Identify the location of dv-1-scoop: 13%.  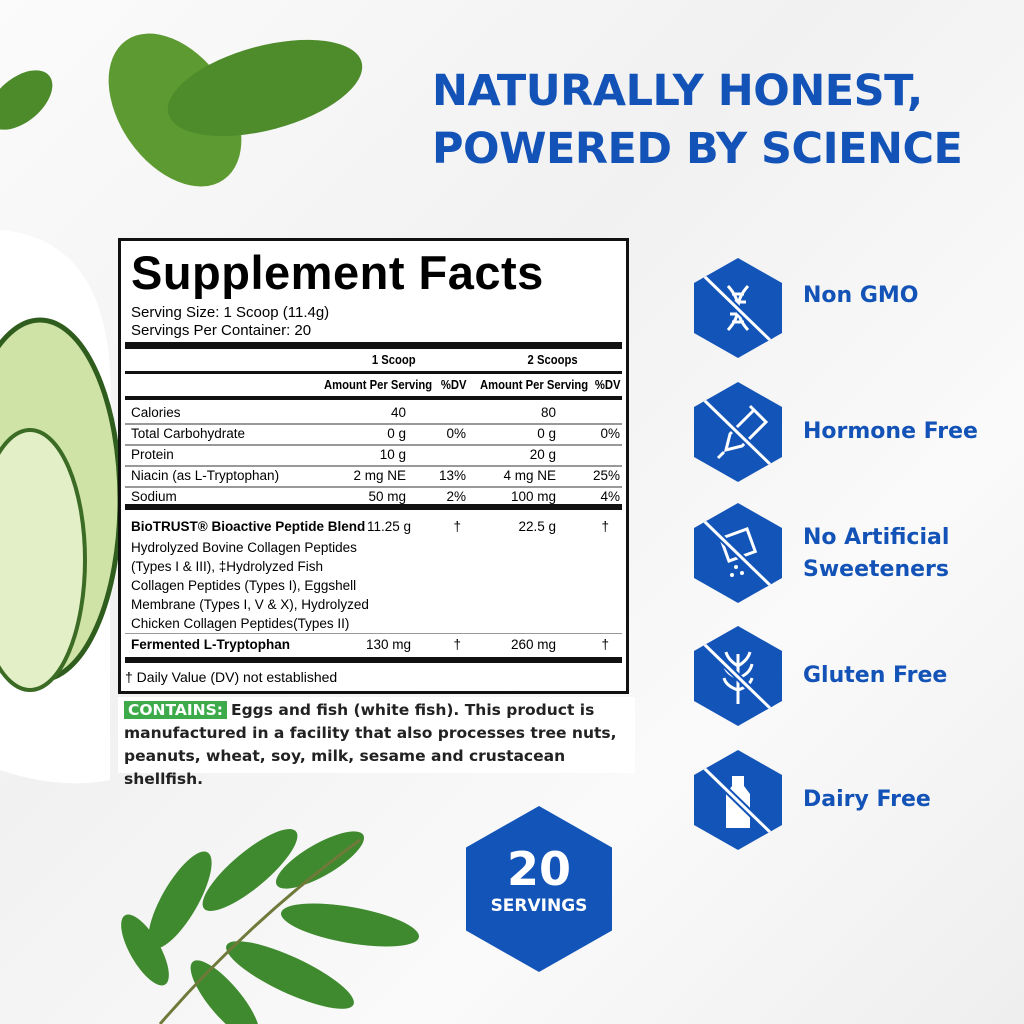
(452, 475).